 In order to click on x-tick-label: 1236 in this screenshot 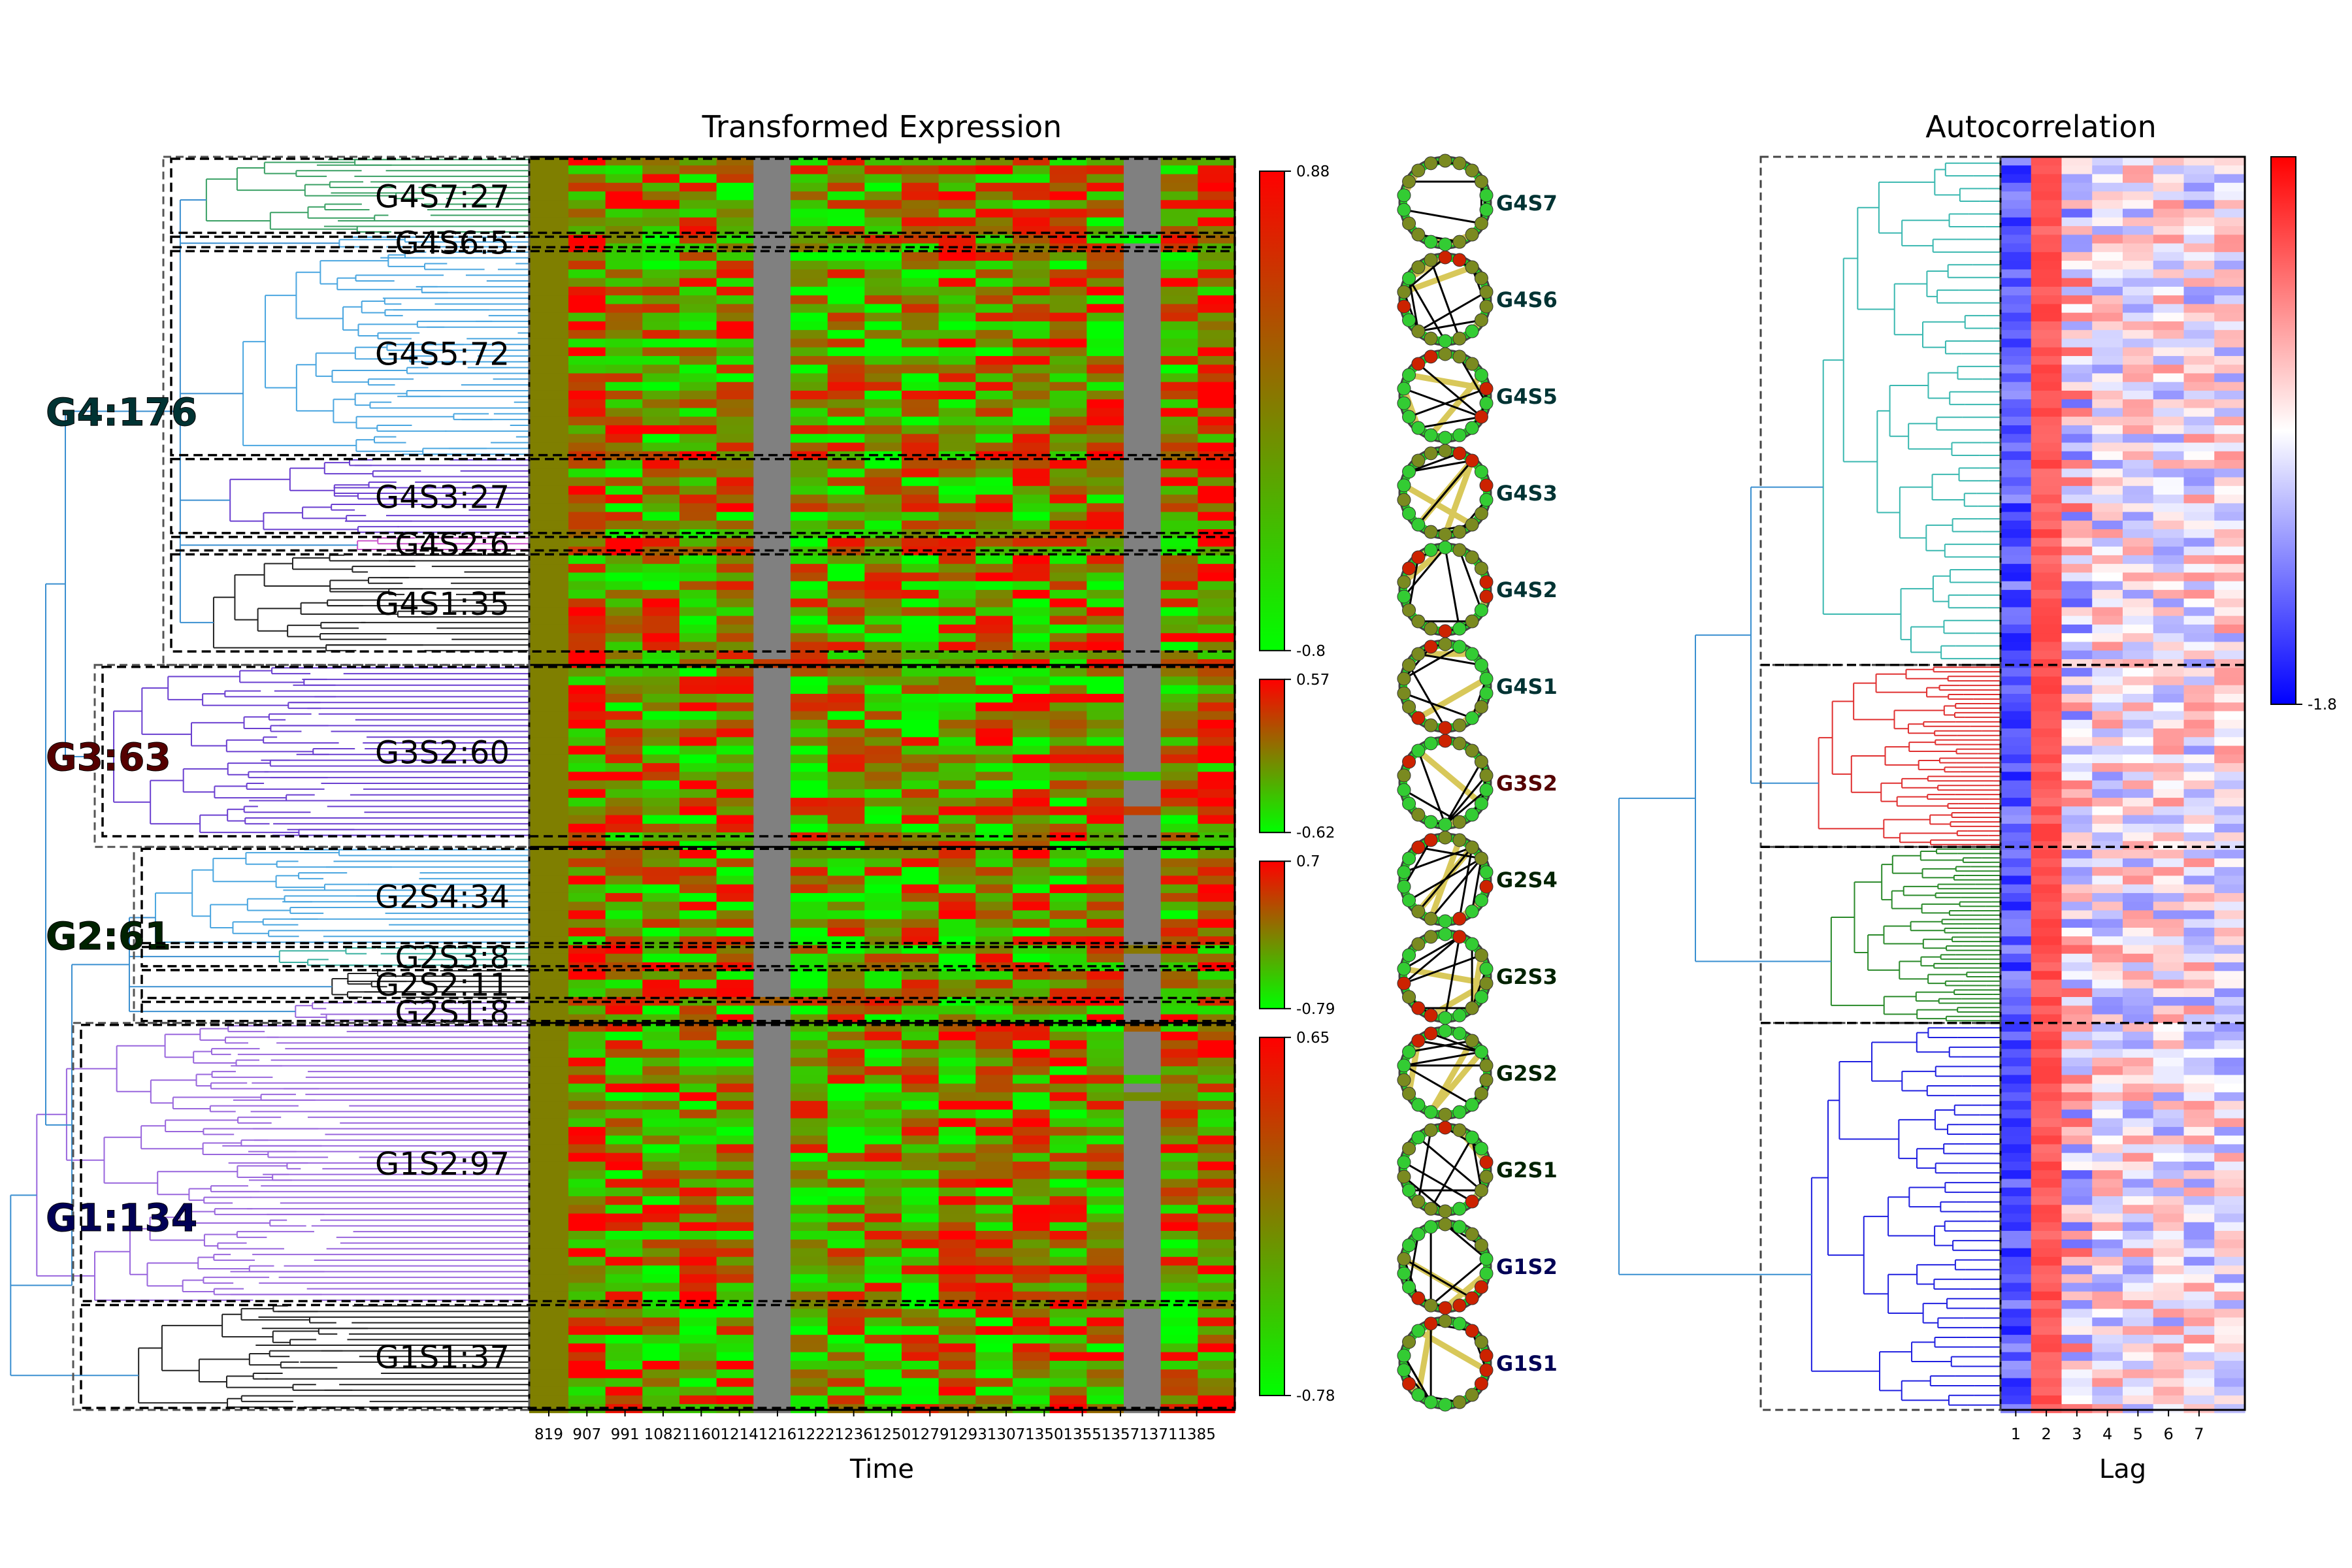, I will do `click(853, 1434)`.